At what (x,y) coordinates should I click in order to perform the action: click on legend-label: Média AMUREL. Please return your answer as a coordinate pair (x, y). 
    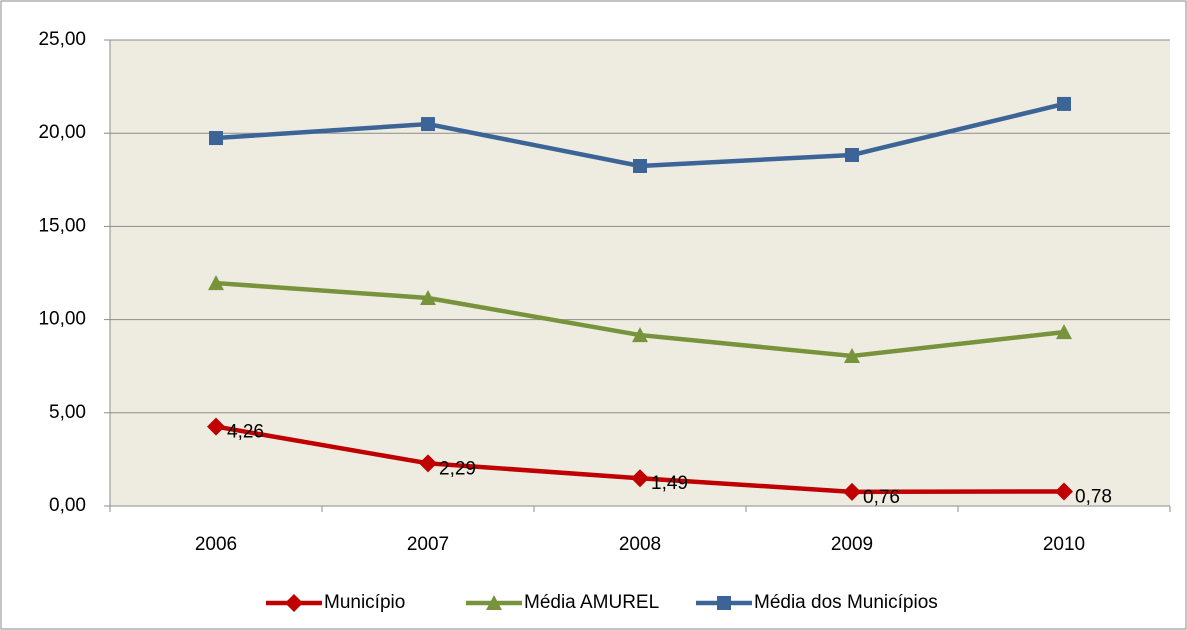
    Looking at the image, I should click on (591, 602).